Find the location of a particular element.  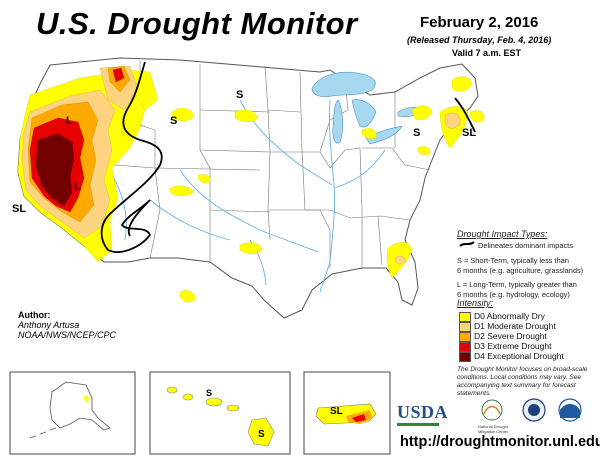

l-definition-line1: L = Long-Term, typically greater than is located at coordinates (517, 284).